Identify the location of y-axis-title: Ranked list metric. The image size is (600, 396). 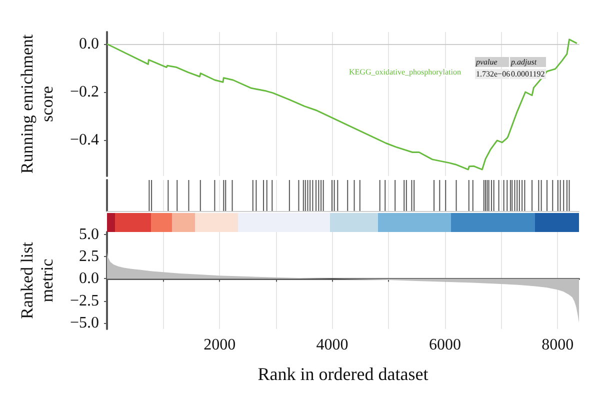
(37, 280).